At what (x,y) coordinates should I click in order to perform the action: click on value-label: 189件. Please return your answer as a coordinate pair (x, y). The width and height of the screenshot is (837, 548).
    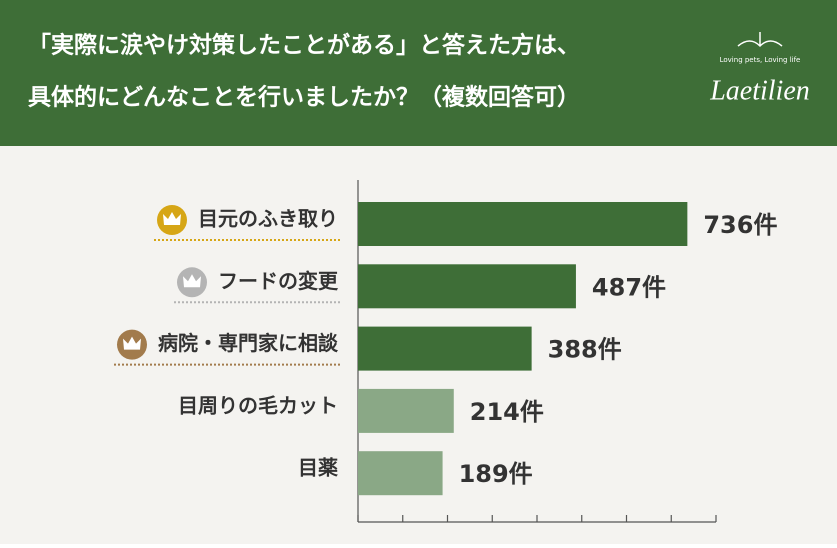
    Looking at the image, I should click on (496, 474).